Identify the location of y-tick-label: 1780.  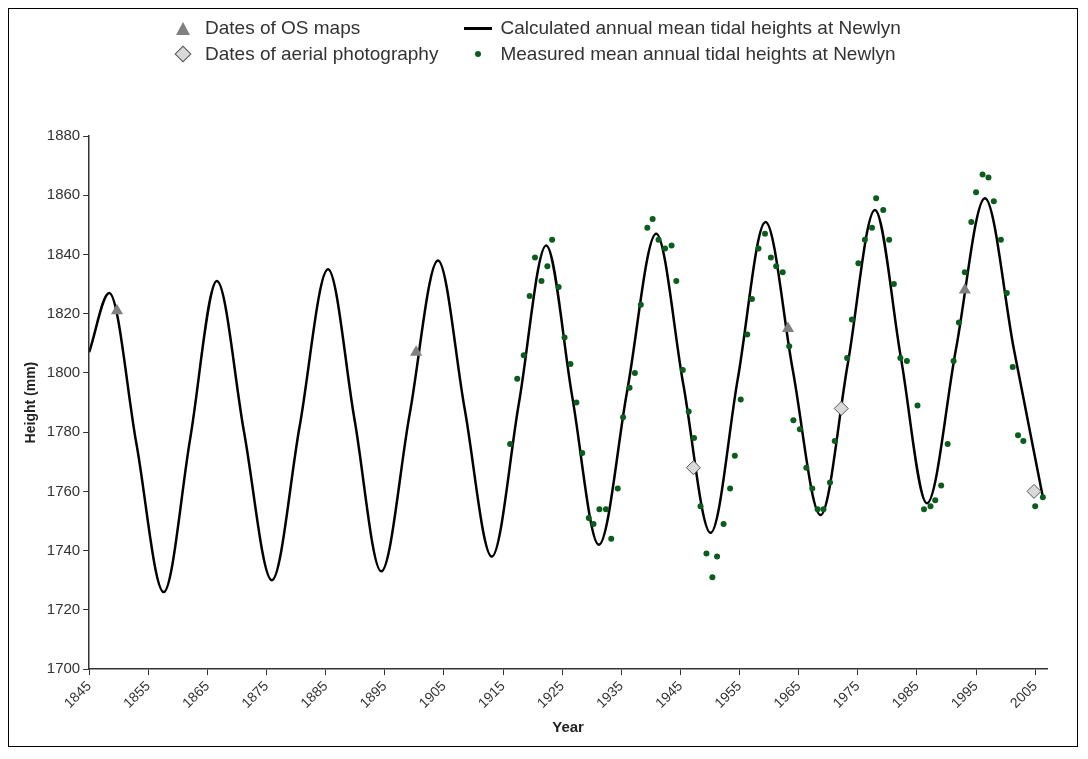
(63, 431).